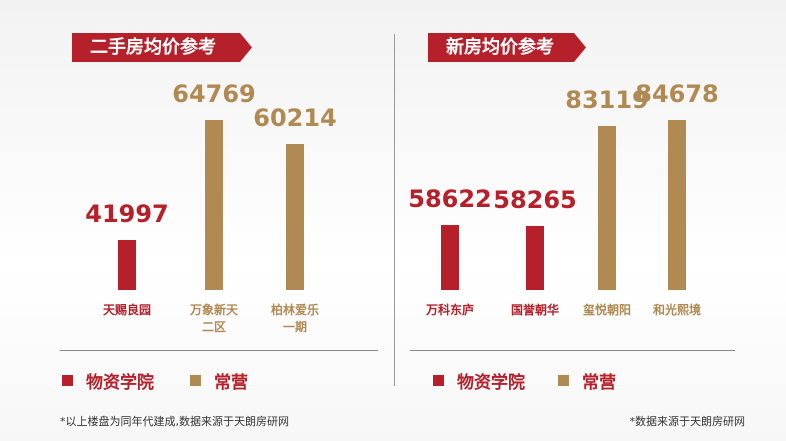 This screenshot has width=786, height=441. I want to click on value-label: 41997, so click(127, 213).